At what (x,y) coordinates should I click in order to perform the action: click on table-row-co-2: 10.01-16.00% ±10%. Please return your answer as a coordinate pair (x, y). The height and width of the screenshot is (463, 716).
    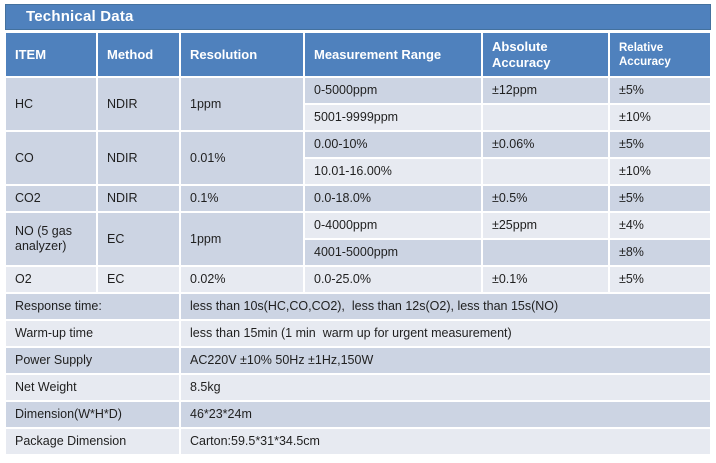
    Looking at the image, I should click on (358, 171).